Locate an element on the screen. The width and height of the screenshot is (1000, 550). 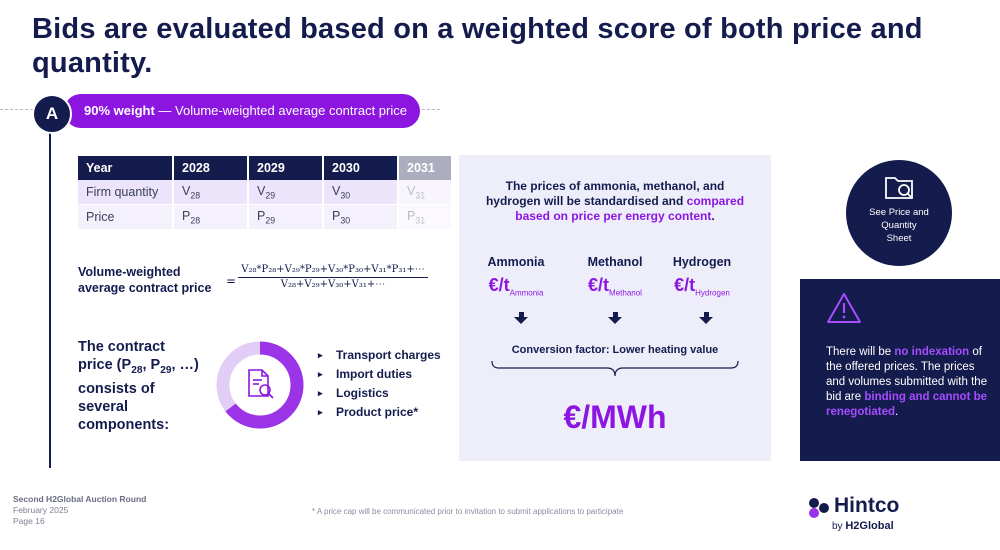
logo-name: Hintco is located at coordinates (867, 505).